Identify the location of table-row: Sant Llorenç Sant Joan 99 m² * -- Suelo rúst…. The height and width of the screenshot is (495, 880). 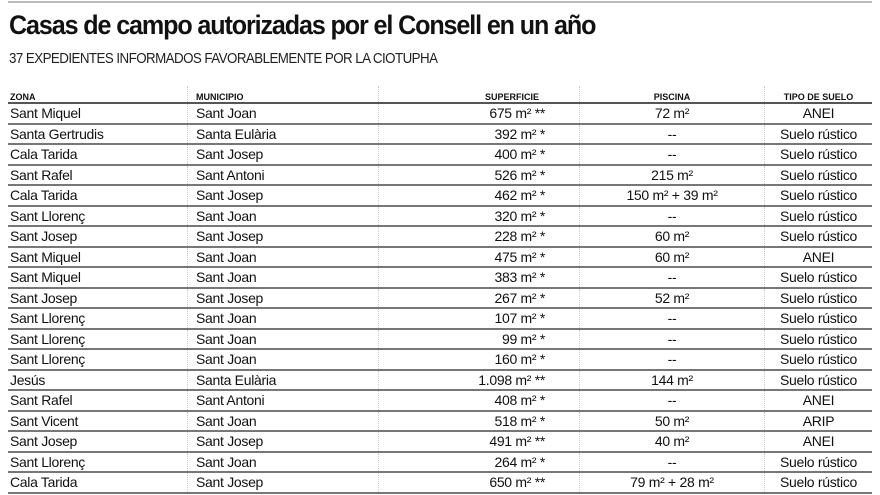
(440, 339).